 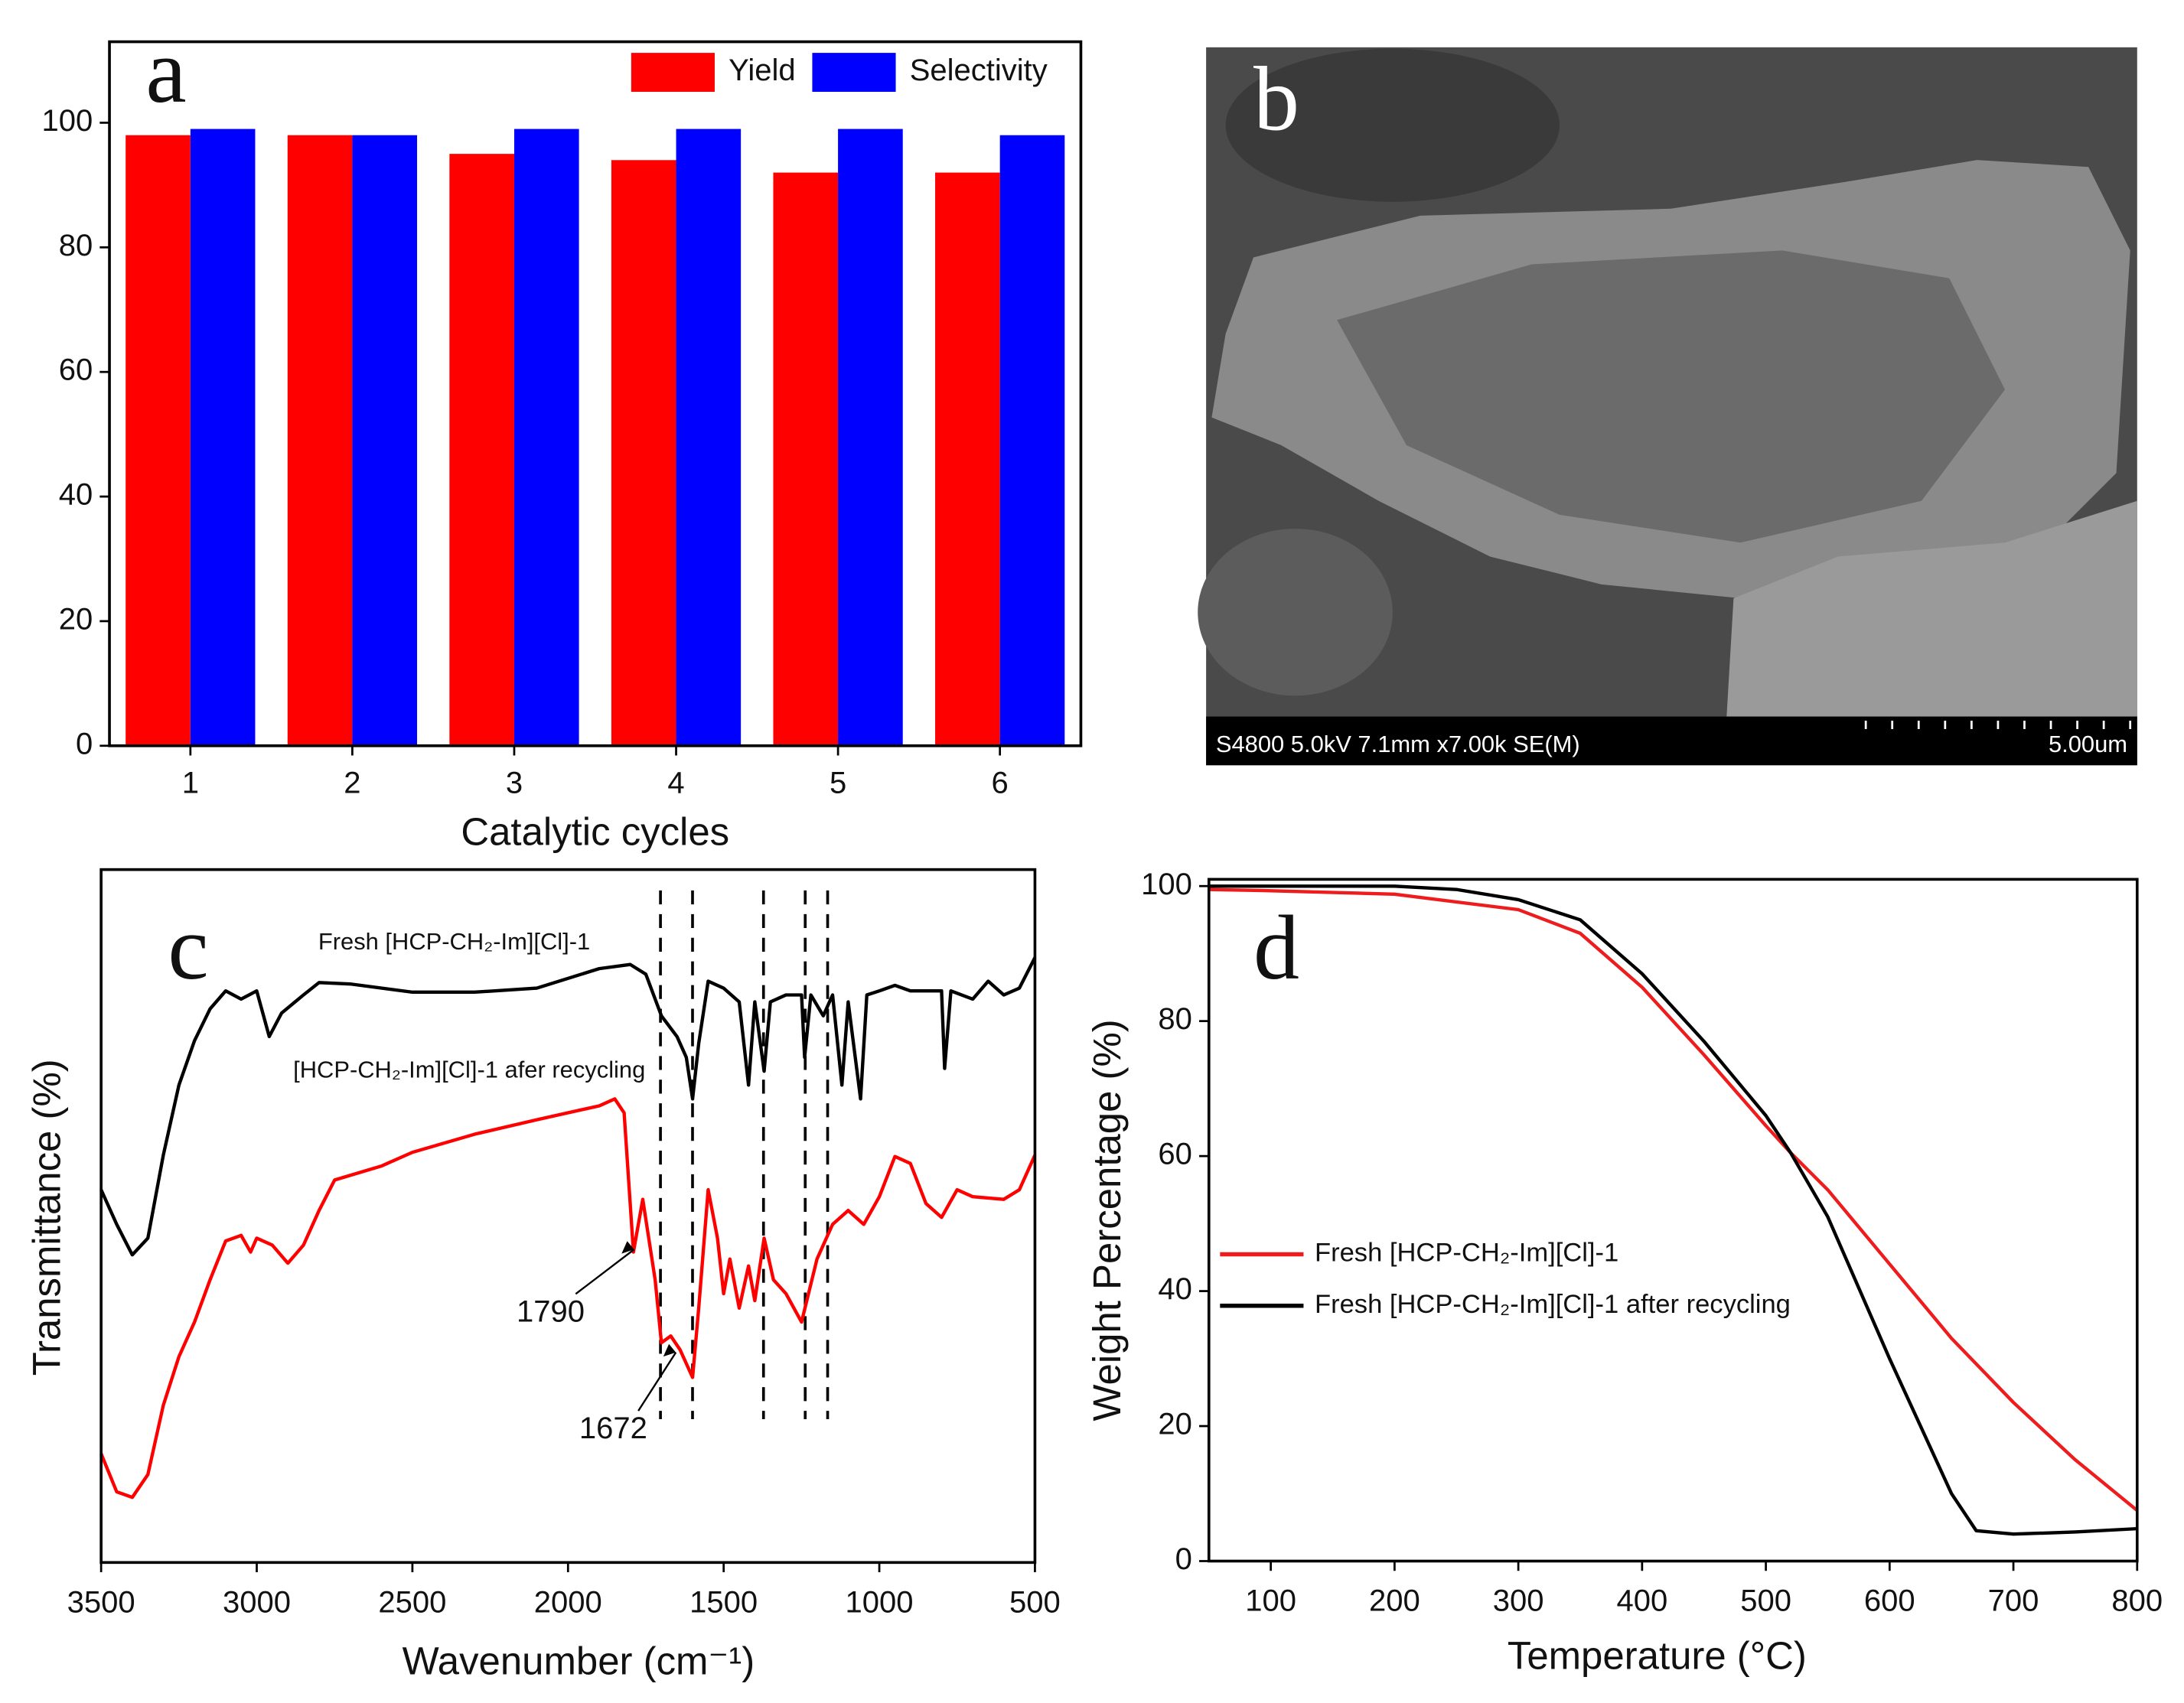 What do you see at coordinates (595, 832) in the screenshot?
I see `x-axis-label: Catalytic cycles` at bounding box center [595, 832].